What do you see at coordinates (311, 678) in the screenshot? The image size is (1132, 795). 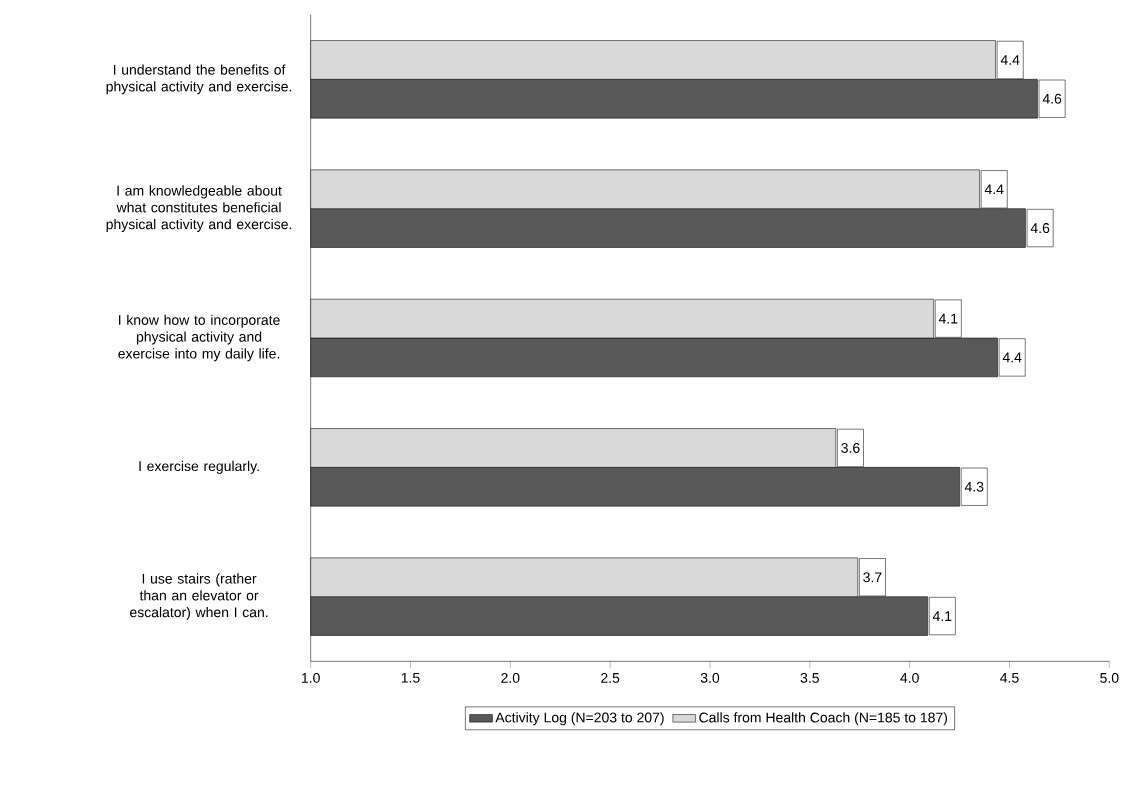 I see `x-tick-label: 1.0` at bounding box center [311, 678].